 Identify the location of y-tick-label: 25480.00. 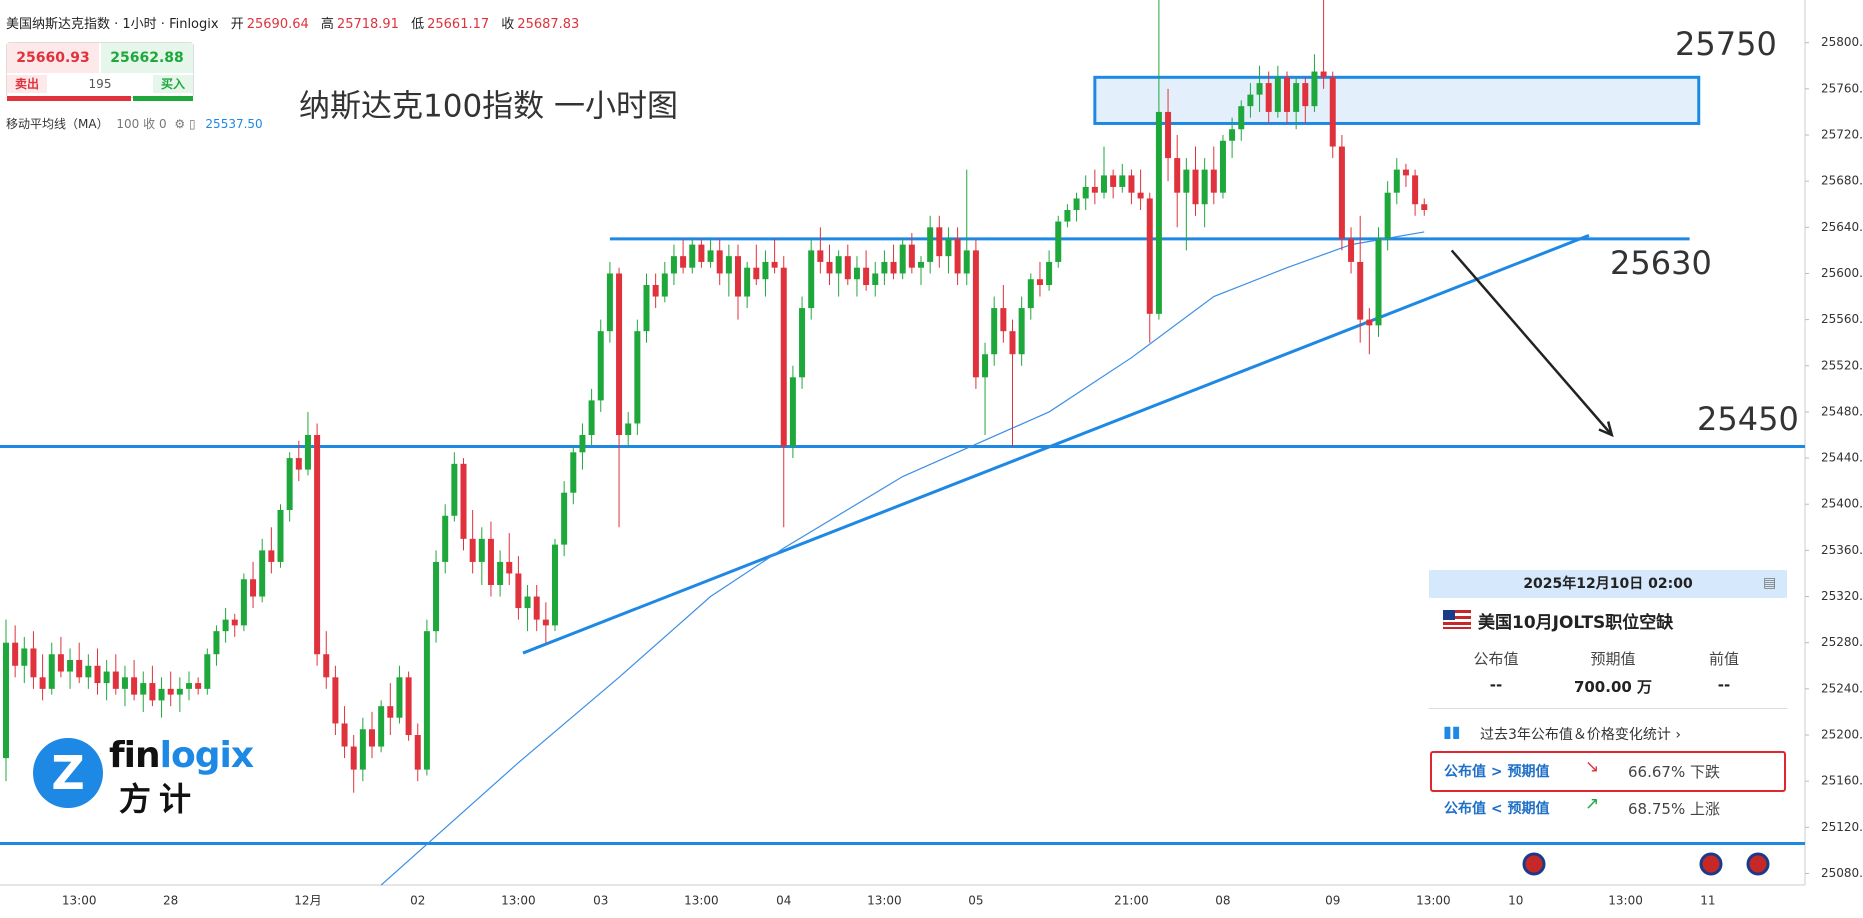
(1842, 411).